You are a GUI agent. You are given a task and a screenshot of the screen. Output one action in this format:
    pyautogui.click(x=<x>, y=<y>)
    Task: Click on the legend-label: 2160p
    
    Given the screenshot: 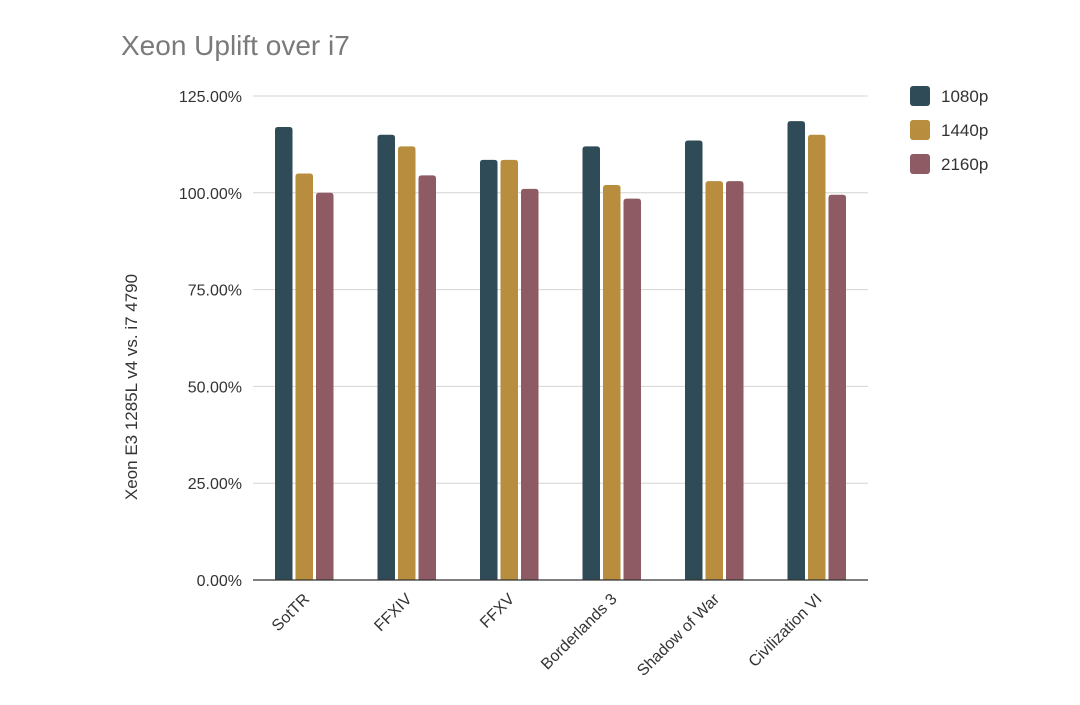 What is the action you would take?
    pyautogui.click(x=964, y=164)
    